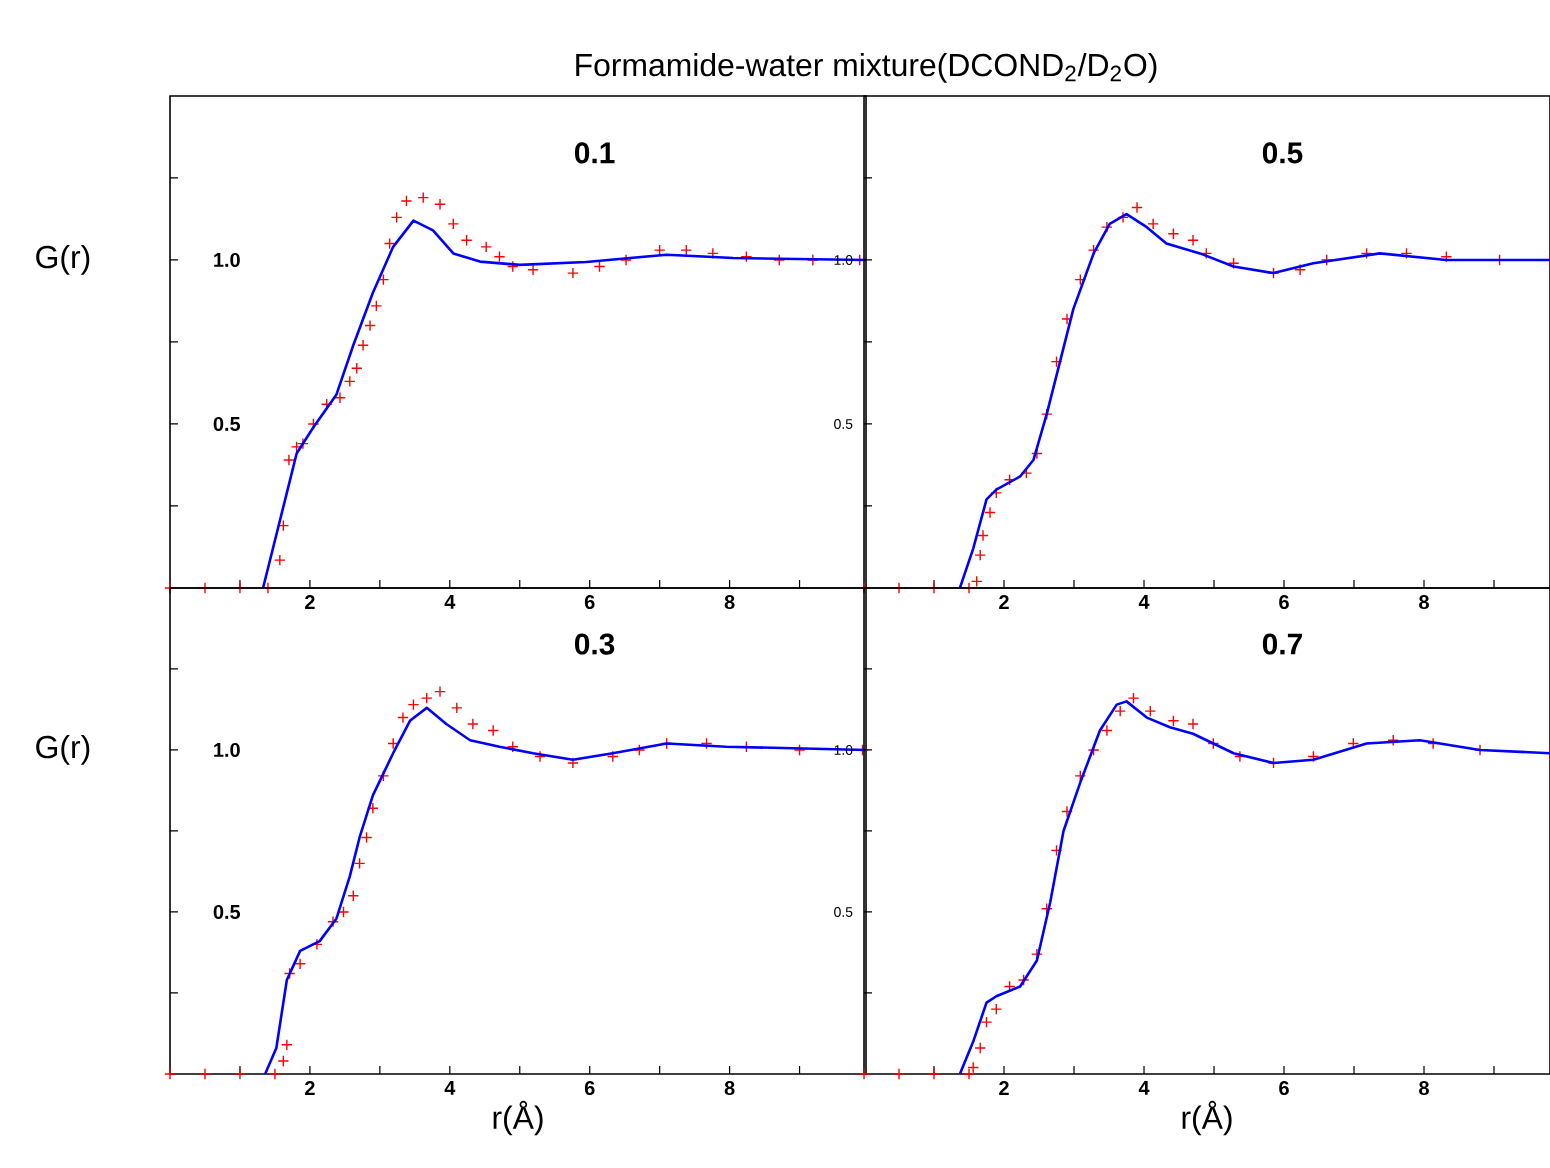 The height and width of the screenshot is (1168, 1550). I want to click on text: 0.3, so click(594, 644).